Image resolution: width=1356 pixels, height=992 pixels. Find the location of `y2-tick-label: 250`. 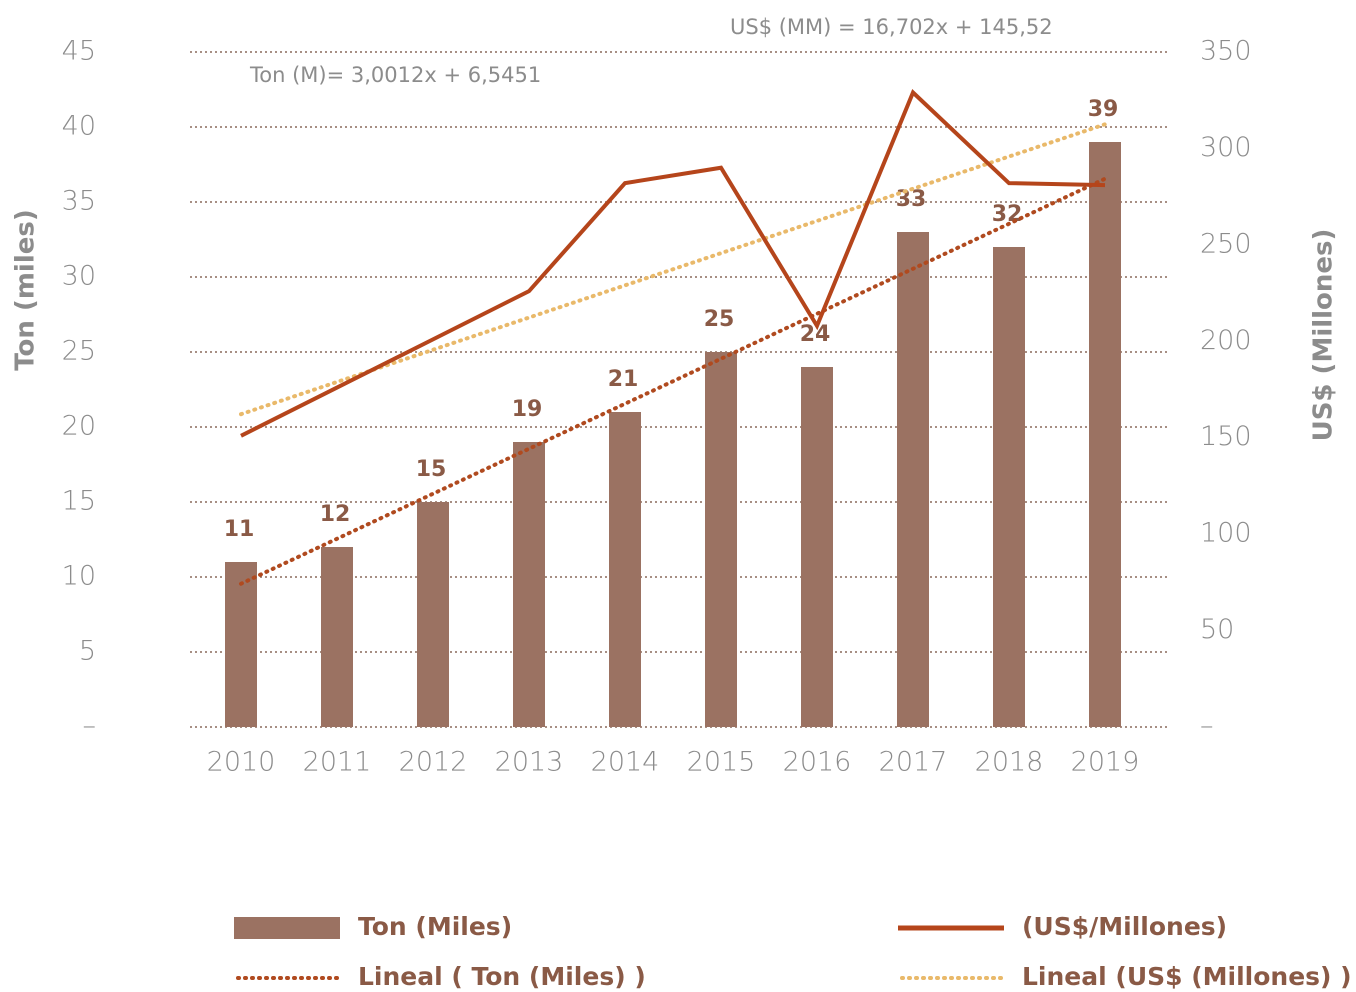

y2-tick-label: 250 is located at coordinates (1226, 243).